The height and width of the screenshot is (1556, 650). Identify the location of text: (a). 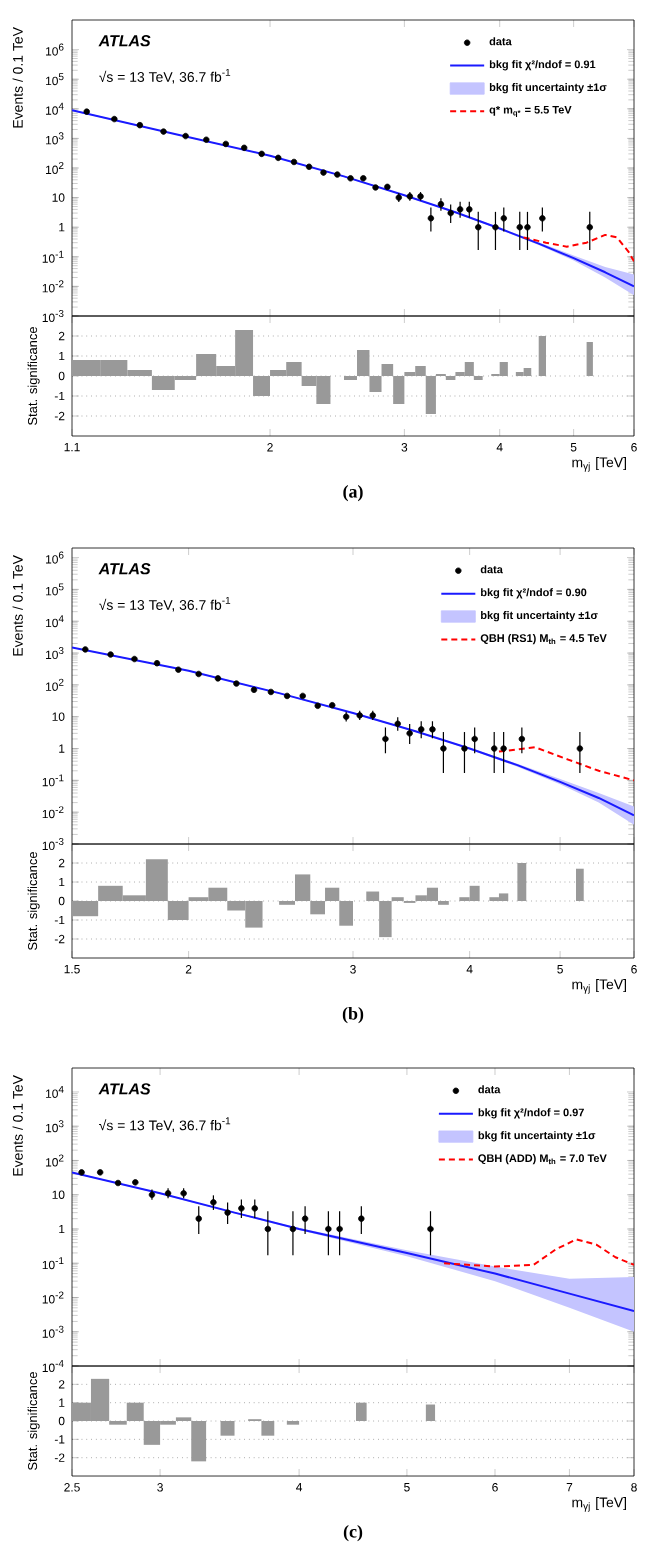
(353, 493).